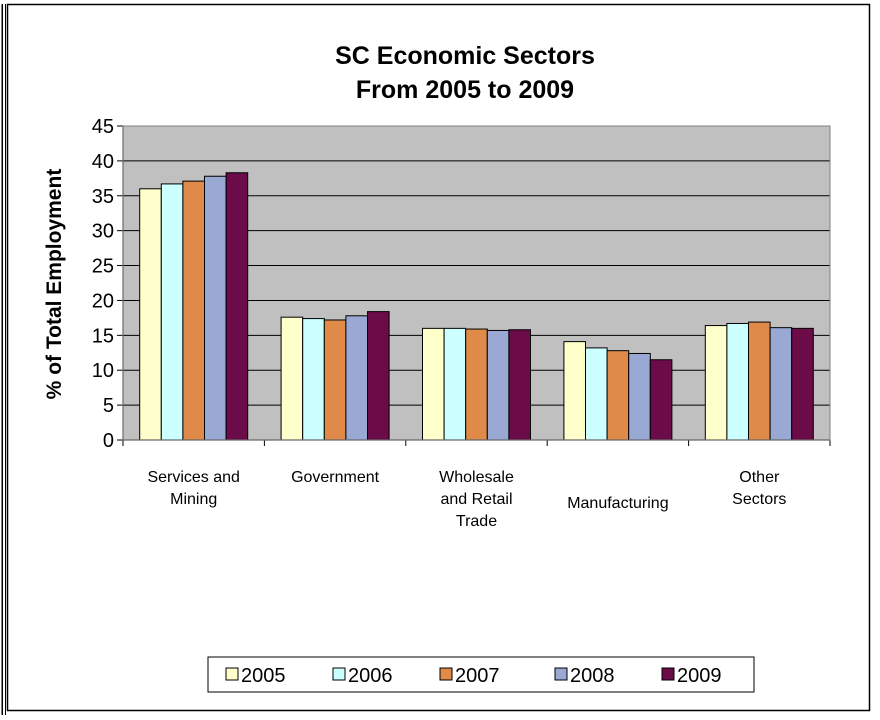  What do you see at coordinates (699, 676) in the screenshot?
I see `legend-label-2009: 2009` at bounding box center [699, 676].